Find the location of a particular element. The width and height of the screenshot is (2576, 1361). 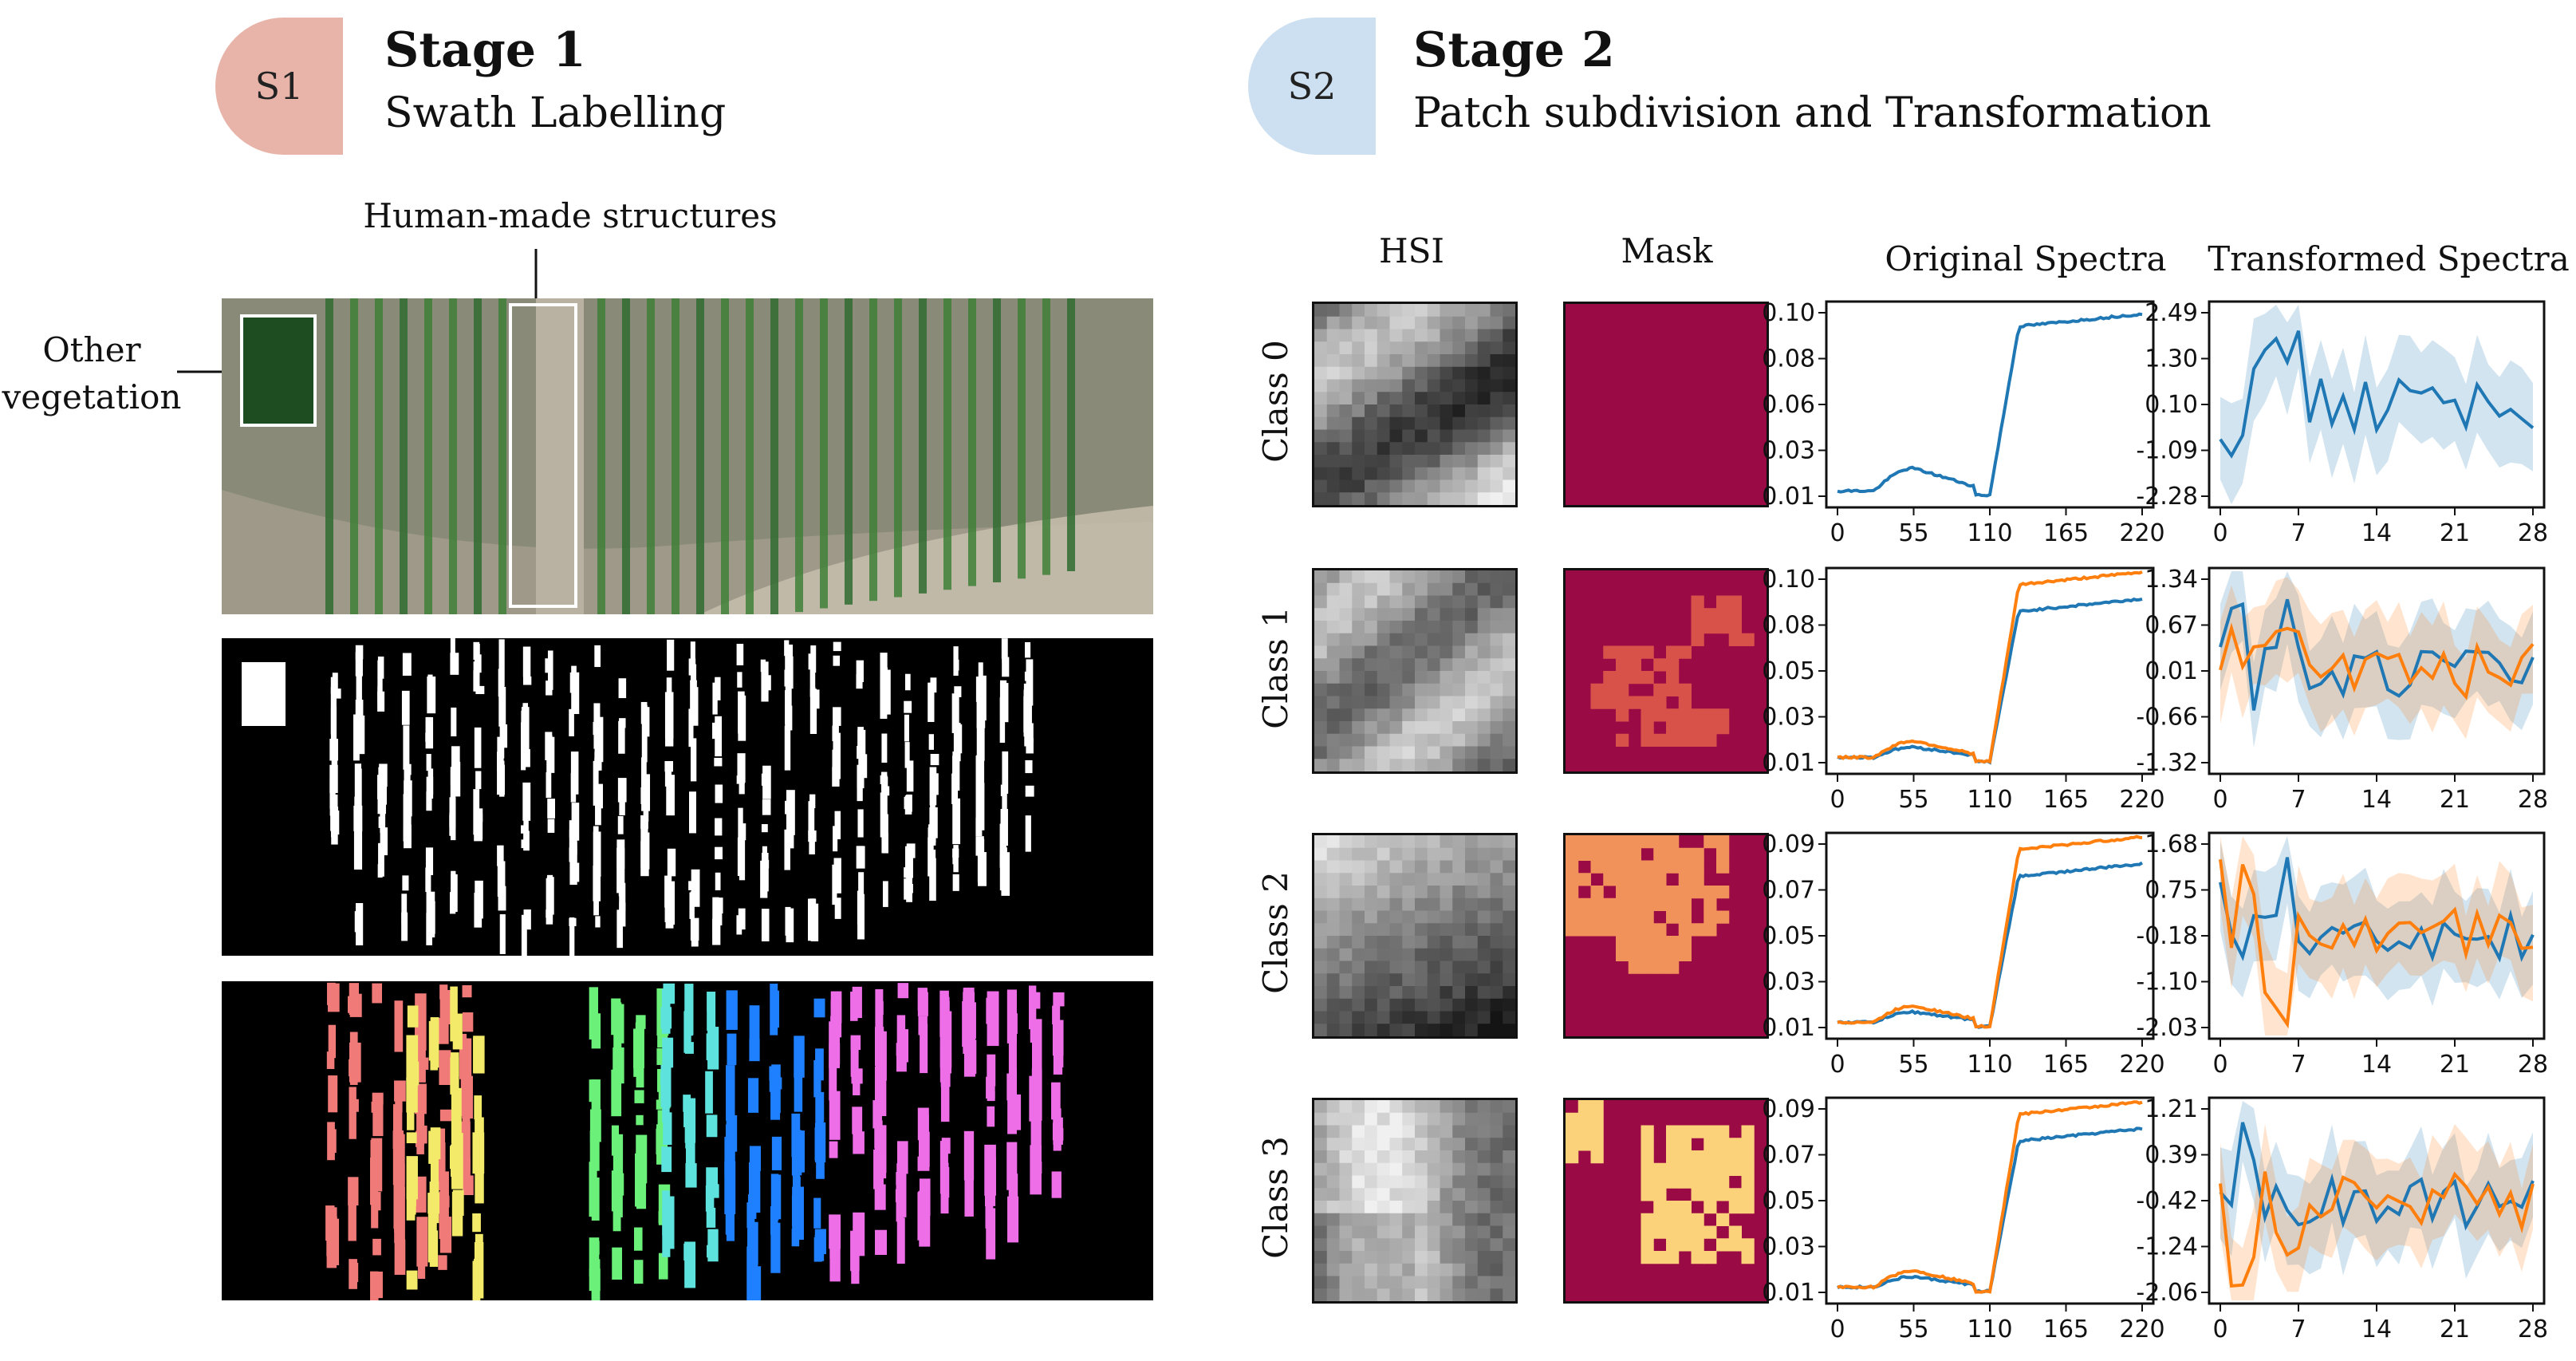

y-tick-label: 2.49 is located at coordinates (2171, 313).